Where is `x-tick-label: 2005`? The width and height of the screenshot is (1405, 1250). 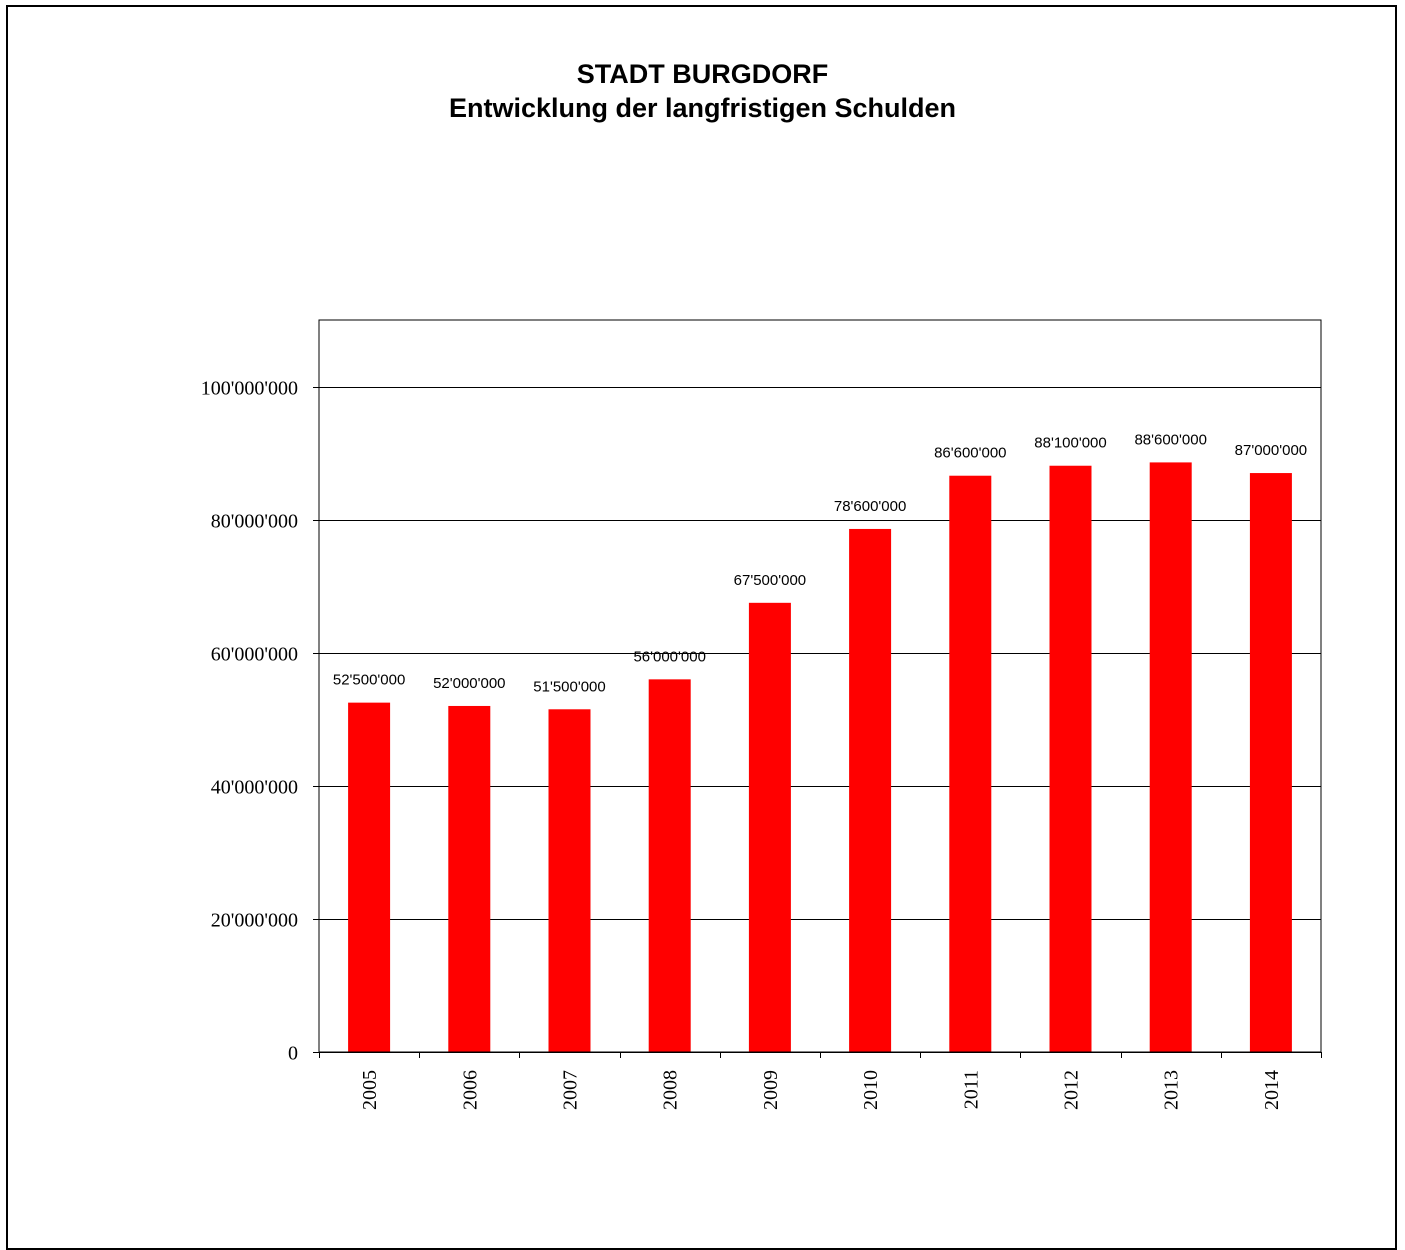
x-tick-label: 2005 is located at coordinates (370, 1090).